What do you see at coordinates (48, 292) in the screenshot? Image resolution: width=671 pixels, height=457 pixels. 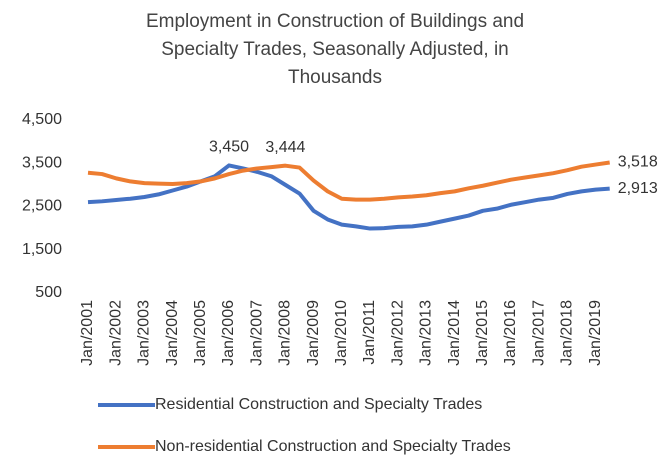 I see `y-tick-label: 500` at bounding box center [48, 292].